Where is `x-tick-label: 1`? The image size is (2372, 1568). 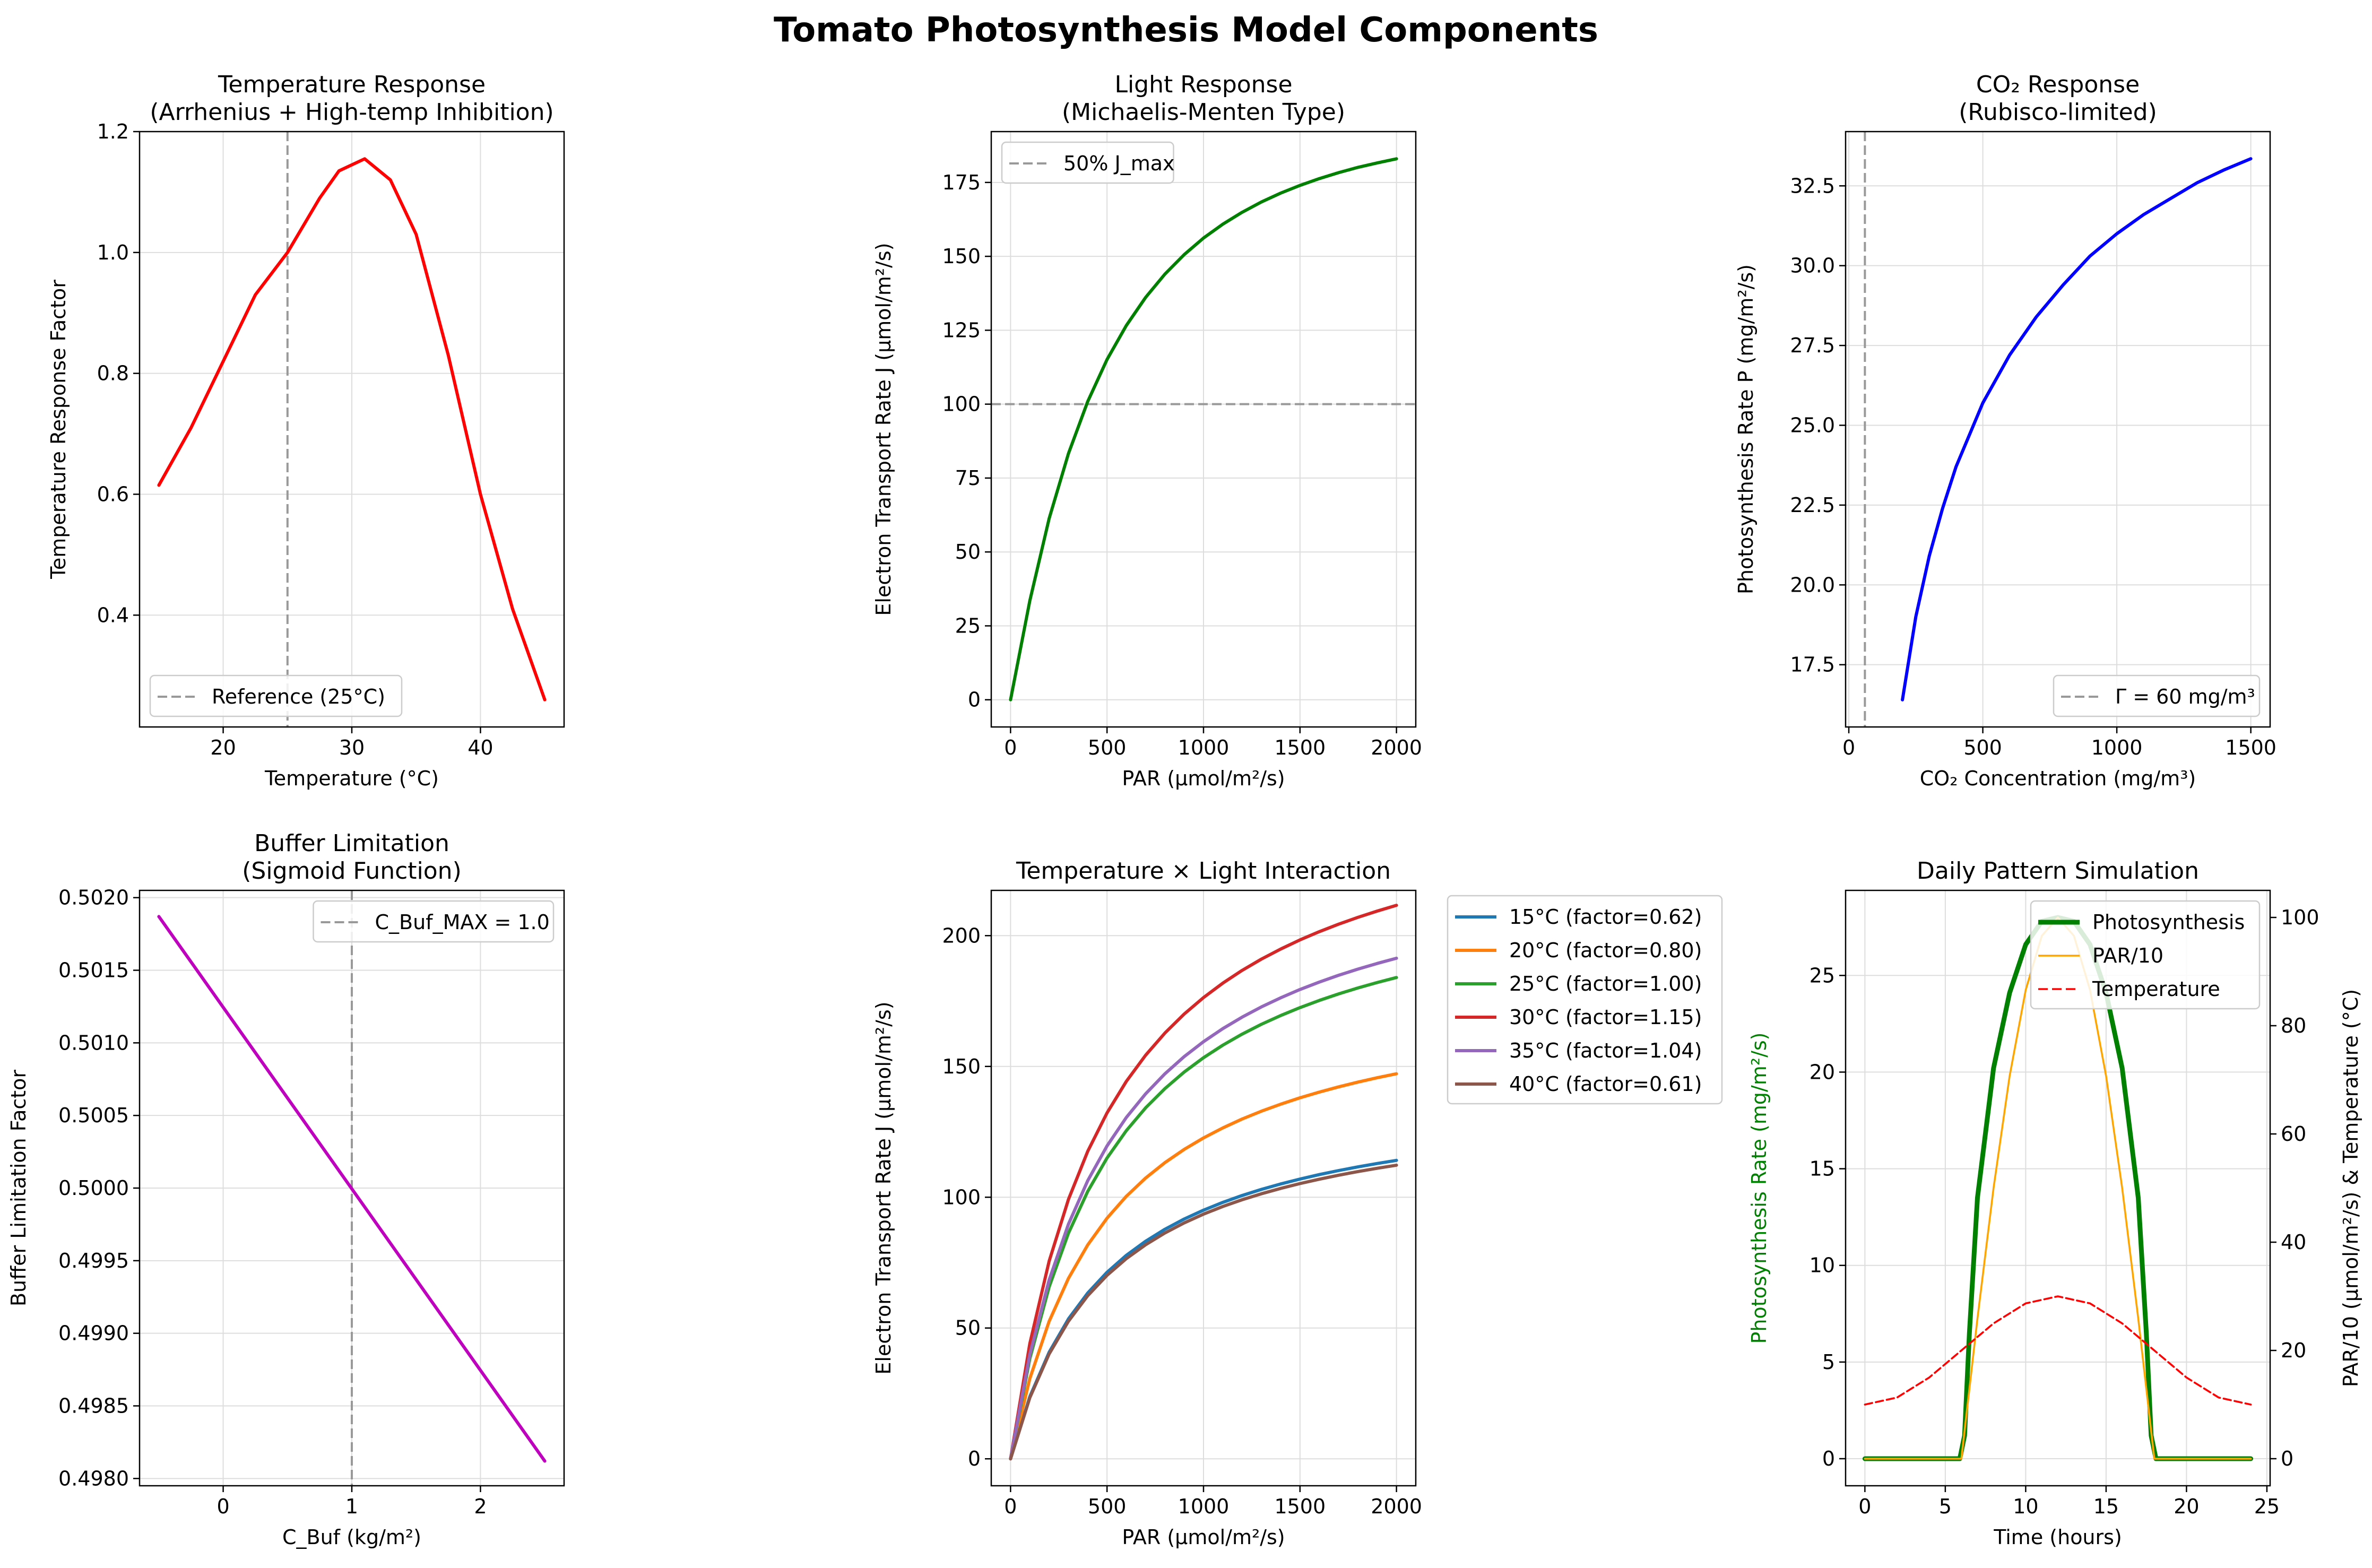
x-tick-label: 1 is located at coordinates (351, 1506).